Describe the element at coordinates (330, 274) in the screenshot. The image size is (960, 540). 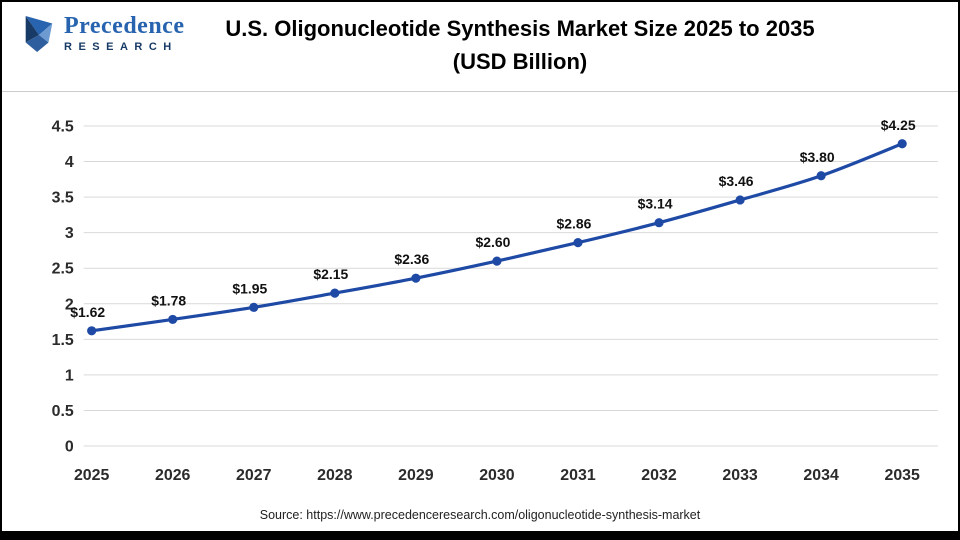
I see `data-point-label: $2.15` at that location.